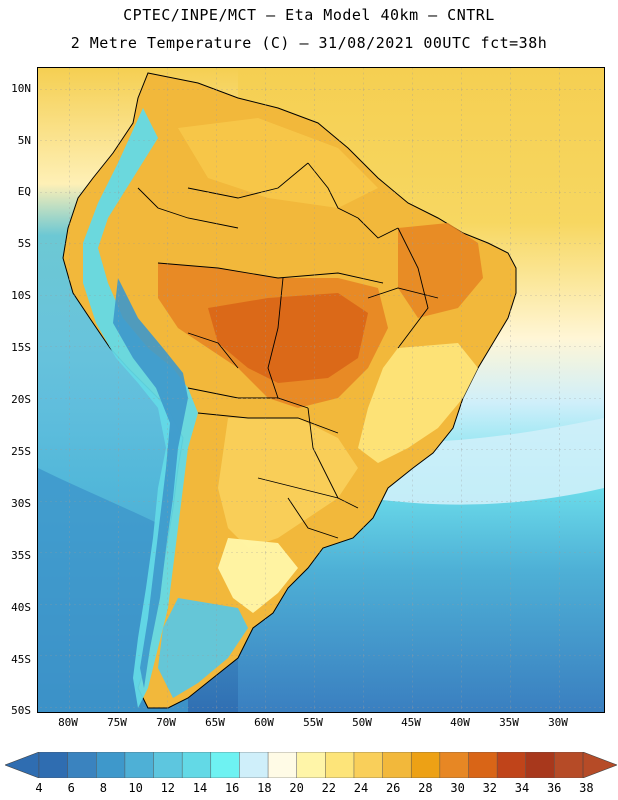 This screenshot has height=800, width=618. Describe the element at coordinates (21, 659) in the screenshot. I see `lat-label-45s: 45S` at that location.